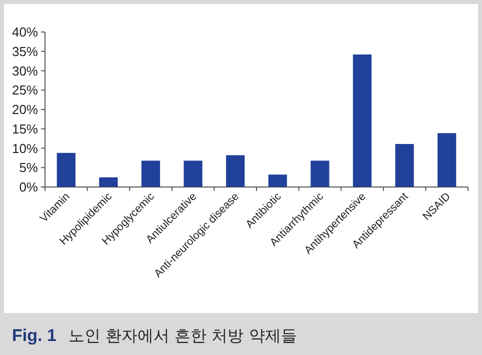 The image size is (482, 355). What do you see at coordinates (182, 335) in the screenshot?
I see `annotation: 노인 환자에서 흔한 처방 약제들` at bounding box center [182, 335].